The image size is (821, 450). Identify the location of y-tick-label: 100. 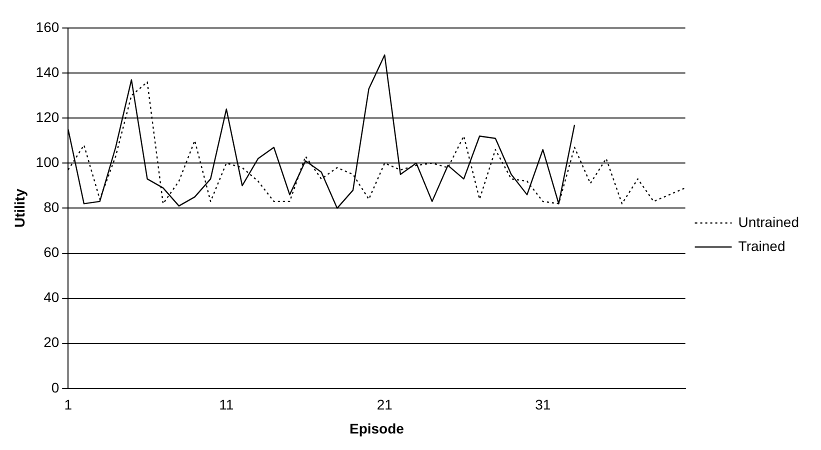
(48, 162).